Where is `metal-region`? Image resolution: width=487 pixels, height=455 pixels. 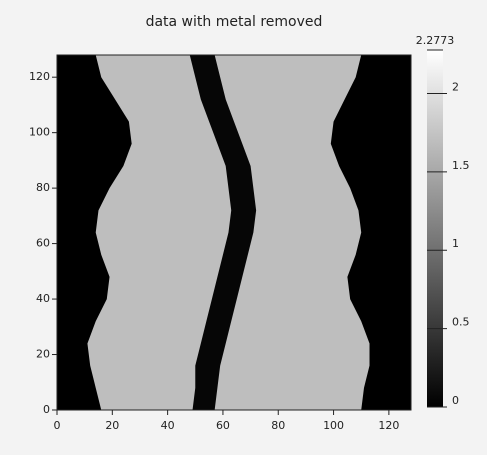 metal-region is located at coordinates (223, 232).